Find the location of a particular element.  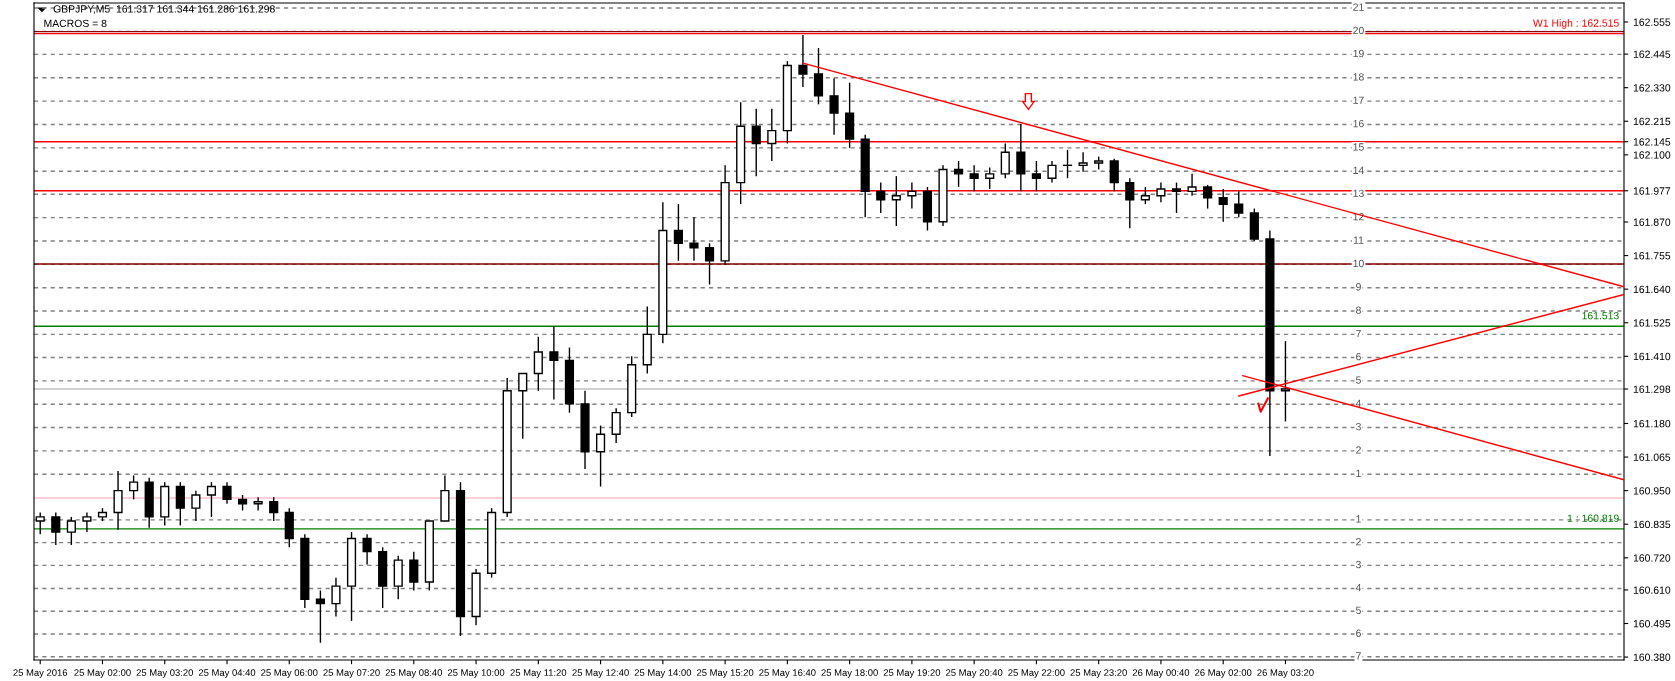

y-tick-label: 162.100 is located at coordinates (1652, 155).